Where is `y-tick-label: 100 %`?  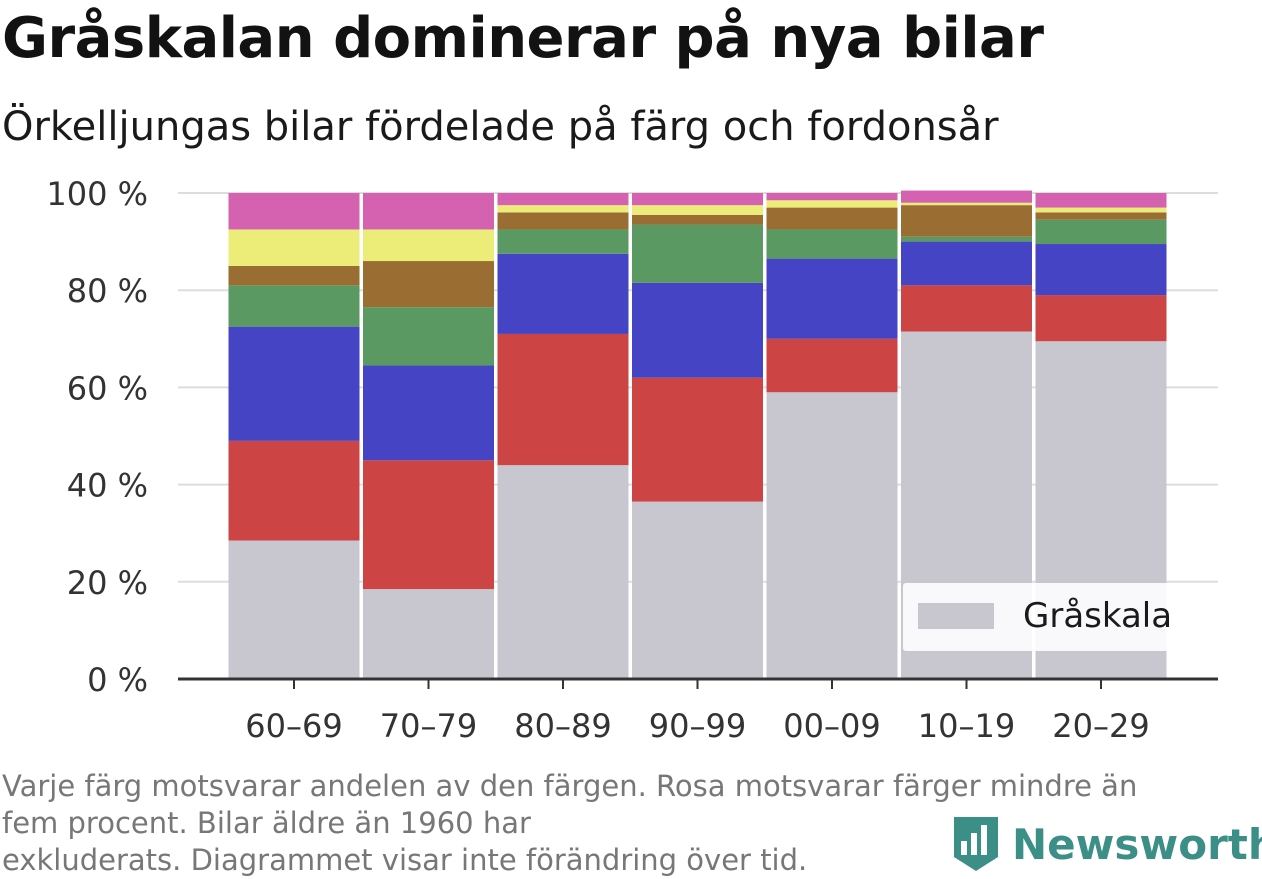
y-tick-label: 100 % is located at coordinates (97, 194).